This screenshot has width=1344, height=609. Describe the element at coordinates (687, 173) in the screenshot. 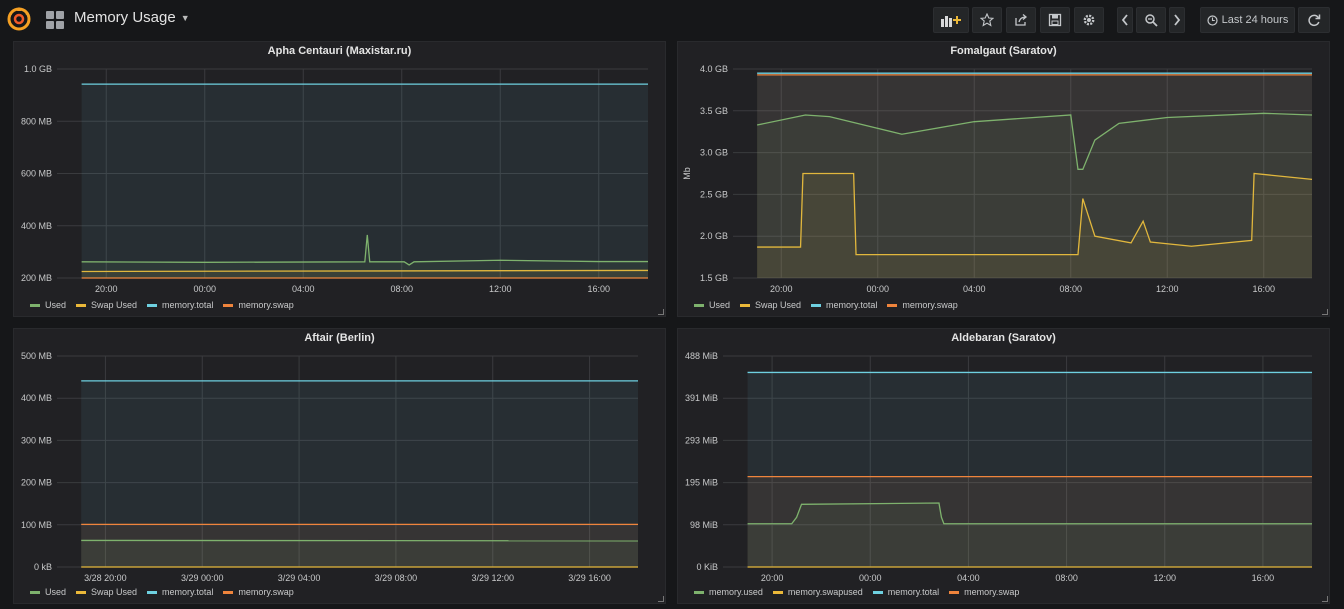

I see `y-axis-label: Mb` at that location.